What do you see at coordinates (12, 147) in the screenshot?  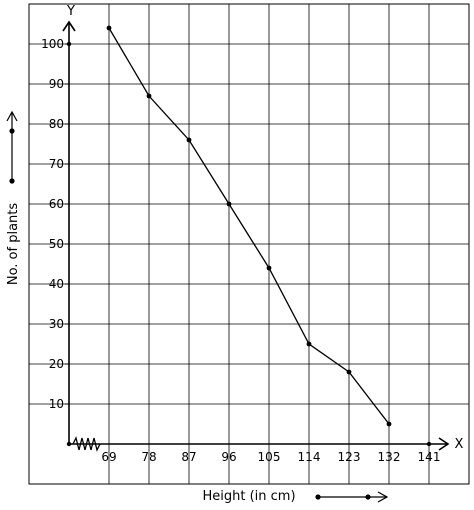 I see `y-direction-arrow` at bounding box center [12, 147].